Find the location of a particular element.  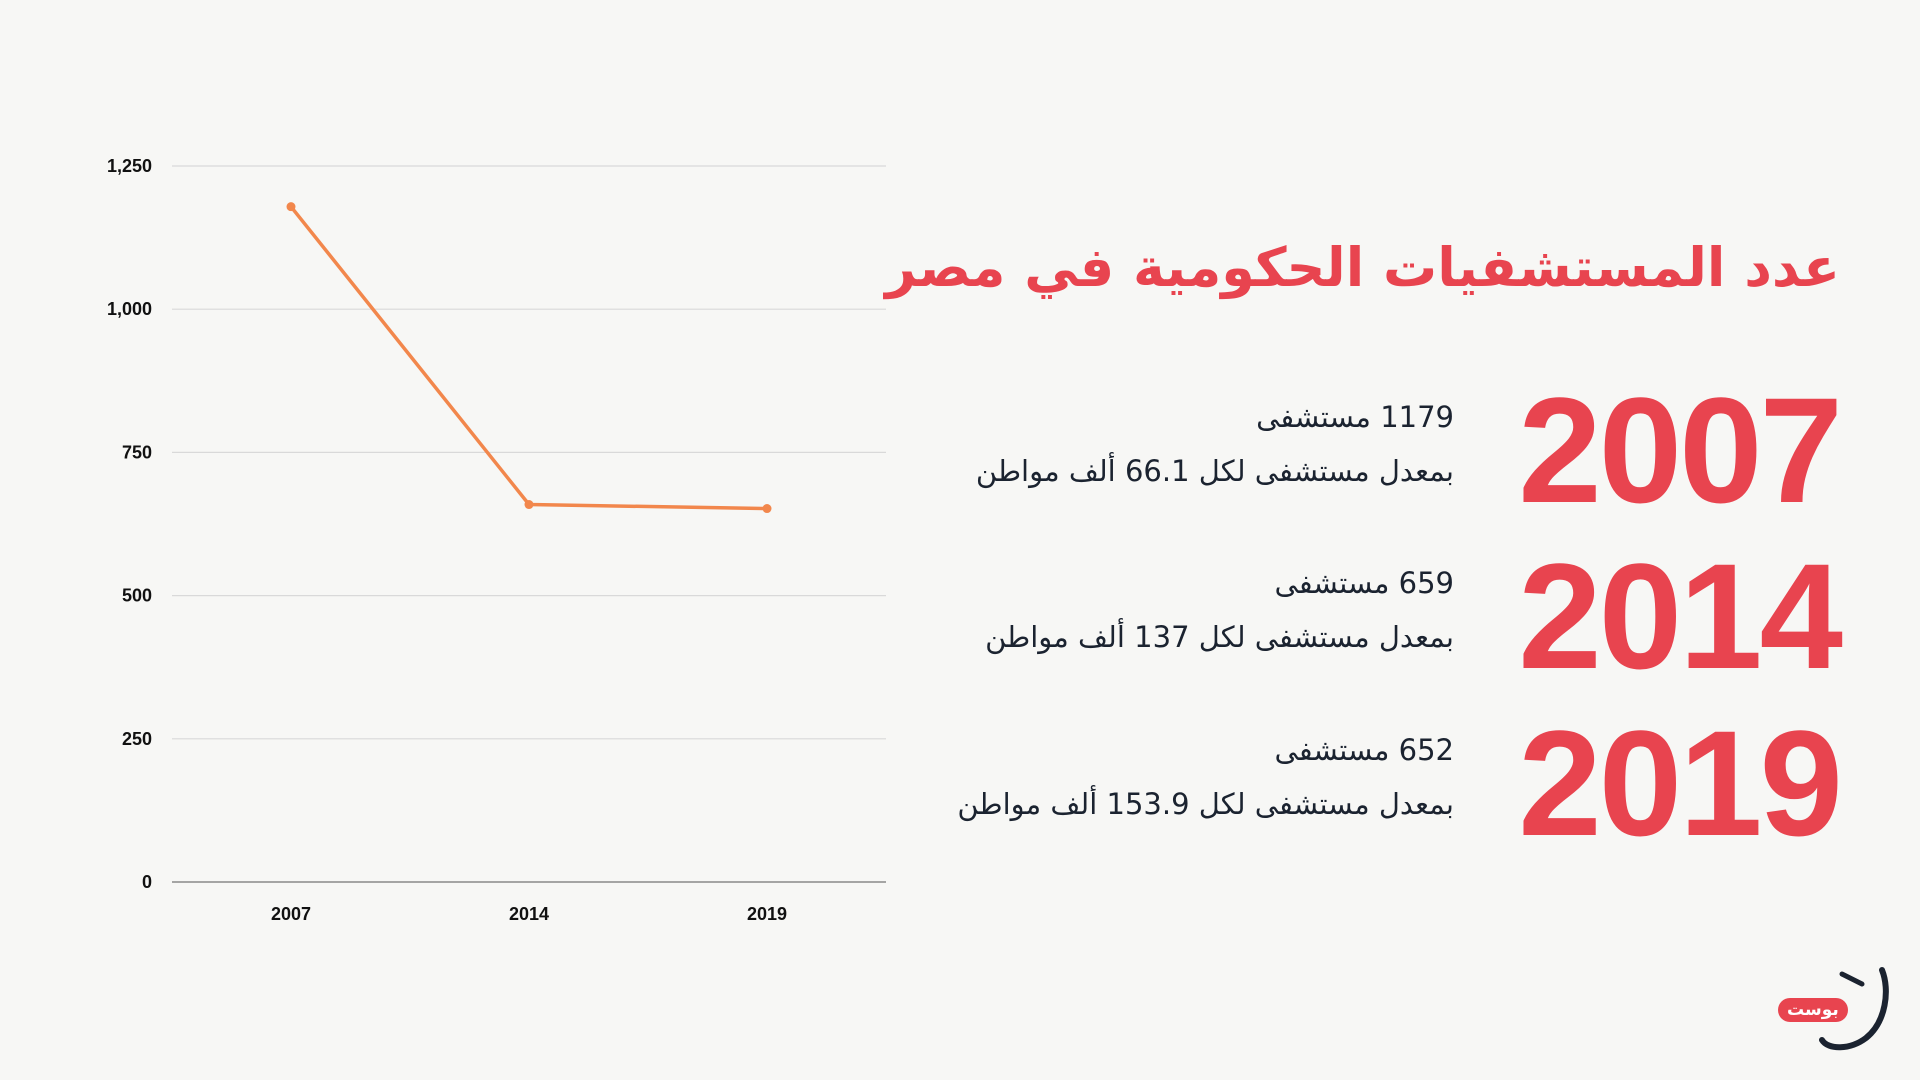

x-axis-tick-labels: 2007 2014 2019 is located at coordinates (529, 914).